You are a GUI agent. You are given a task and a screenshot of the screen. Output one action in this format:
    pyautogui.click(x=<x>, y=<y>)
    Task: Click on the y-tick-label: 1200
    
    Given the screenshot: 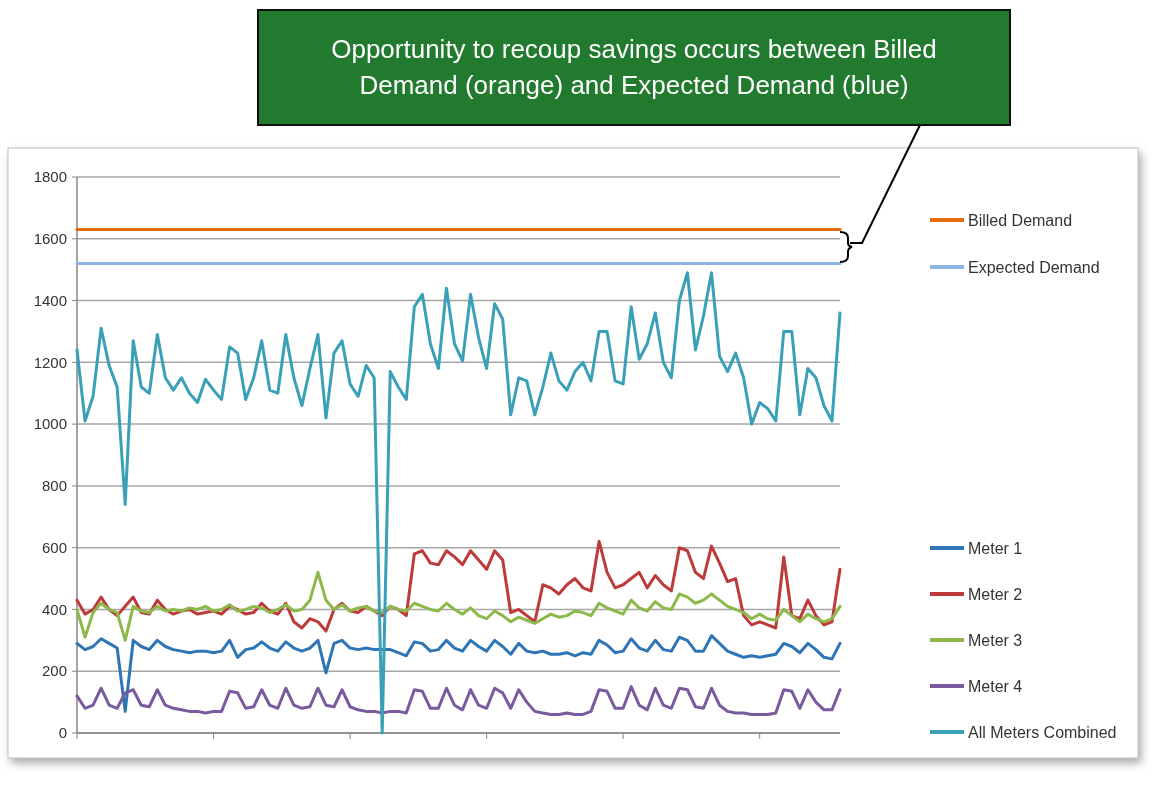 What is the action you would take?
    pyautogui.click(x=50, y=362)
    